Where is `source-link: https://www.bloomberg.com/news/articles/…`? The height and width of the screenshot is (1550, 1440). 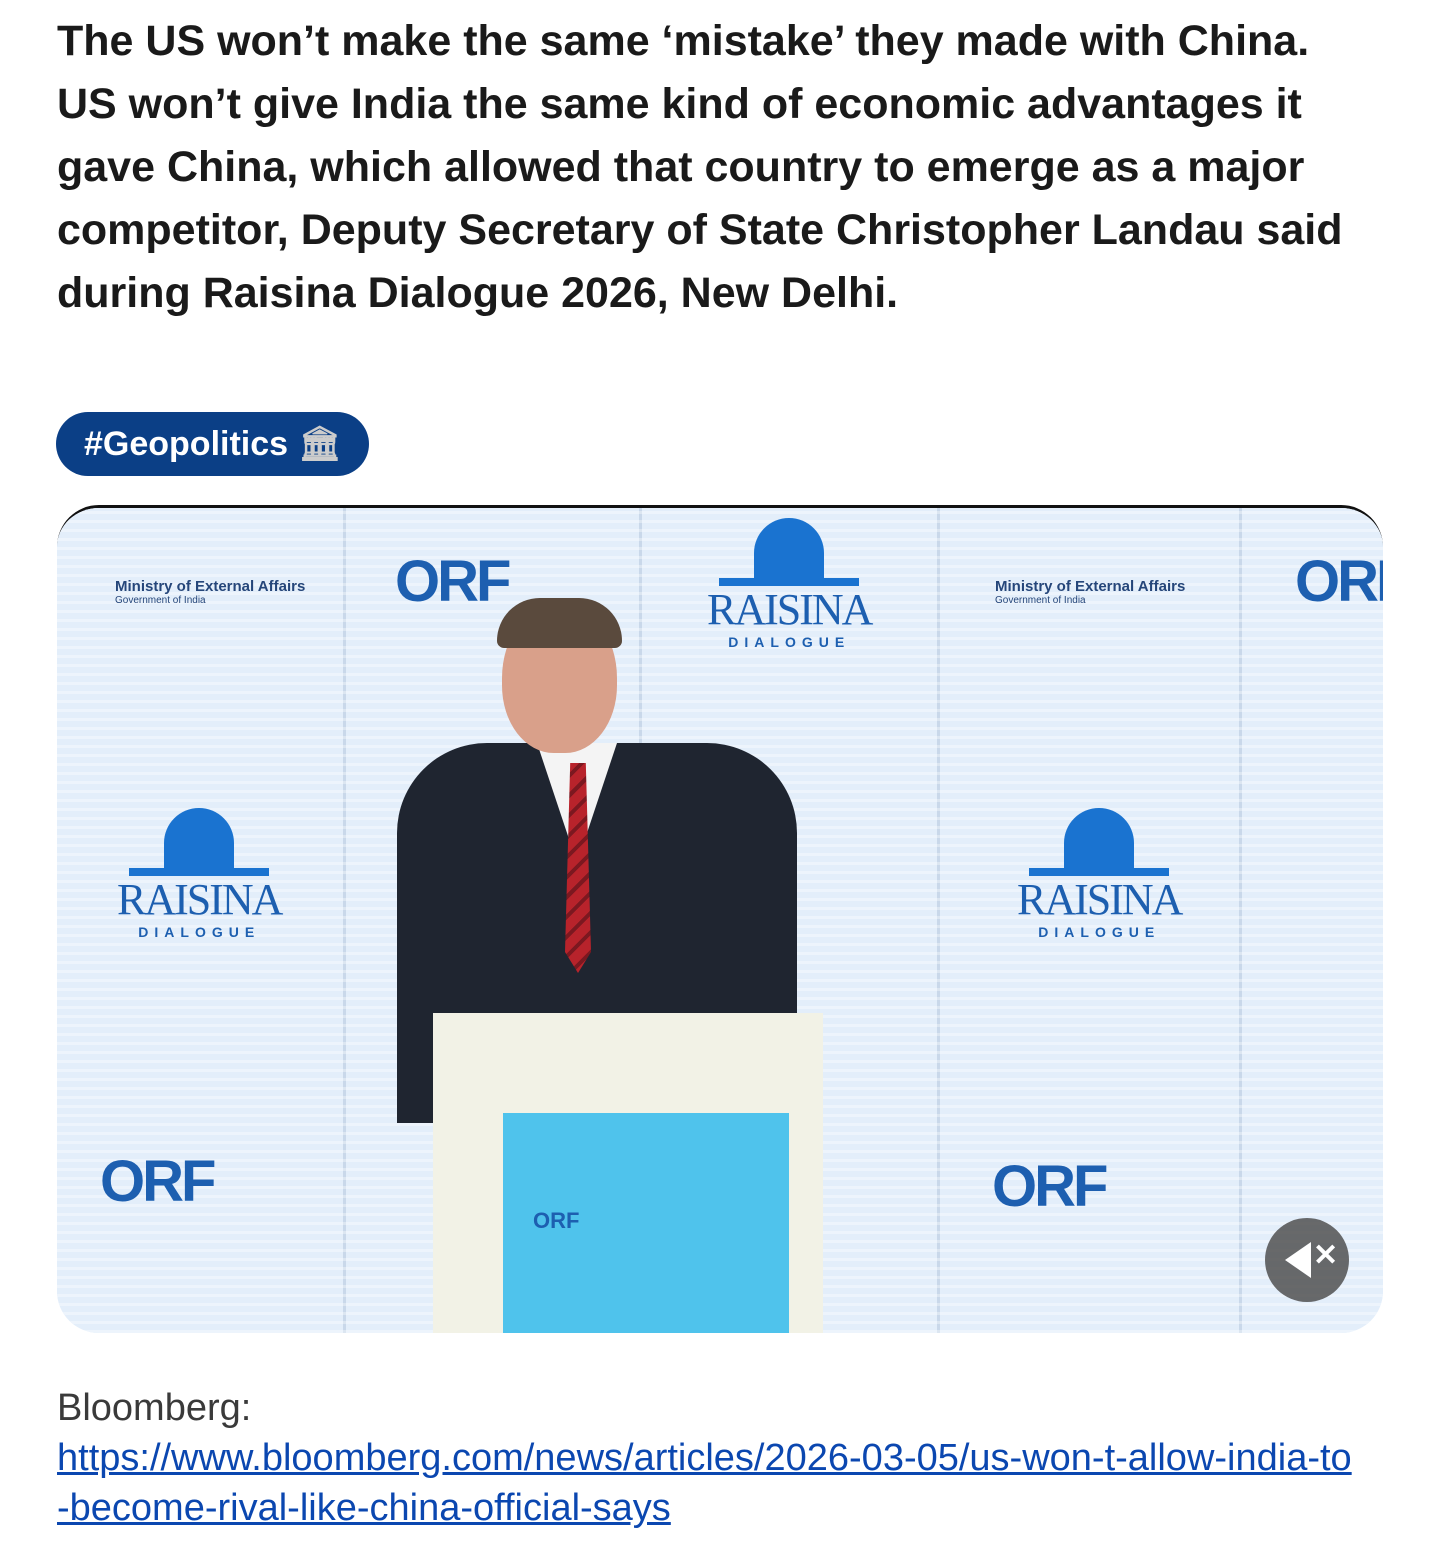 source-link: https://www.bloomberg.com/news/articles/… is located at coordinates (704, 1483).